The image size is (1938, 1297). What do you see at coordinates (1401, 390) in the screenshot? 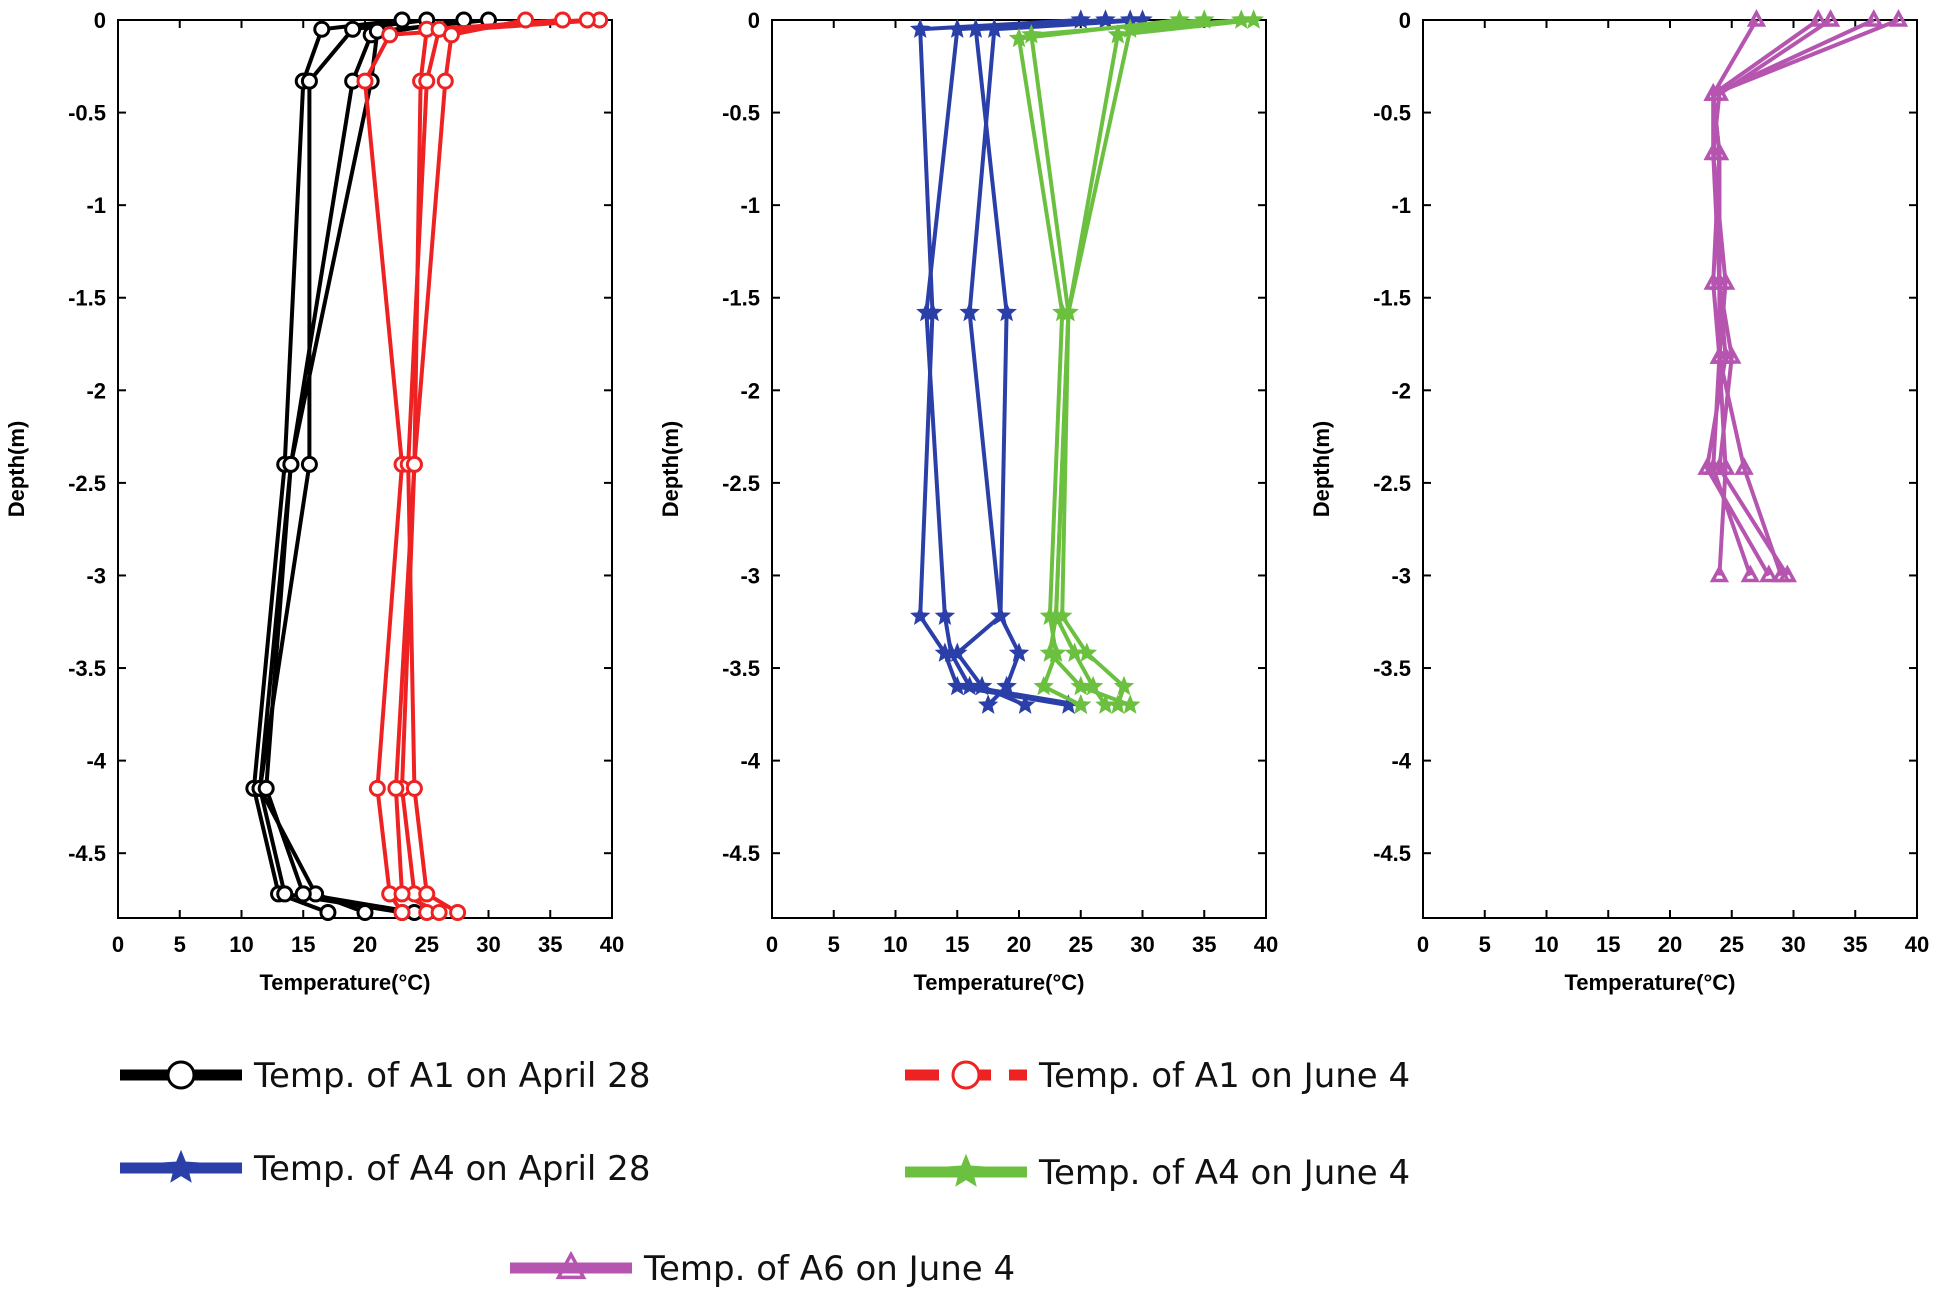
I see `y-tick-label: -2` at bounding box center [1401, 390].